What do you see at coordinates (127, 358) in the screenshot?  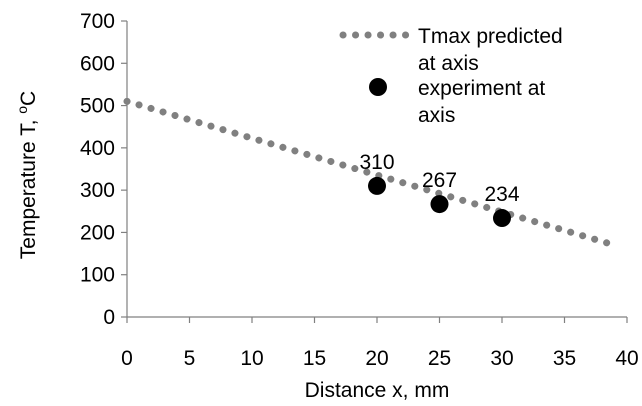 I see `x-tick-label: 0` at bounding box center [127, 358].